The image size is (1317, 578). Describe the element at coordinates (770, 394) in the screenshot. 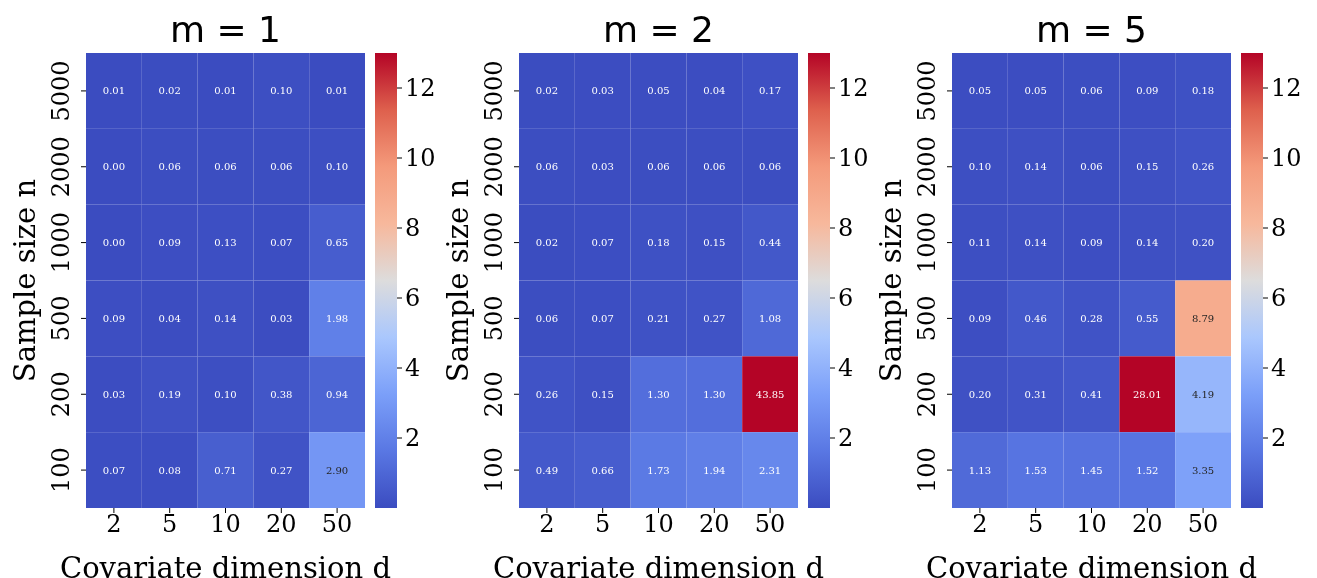

I see `data-label: 43.85` at that location.